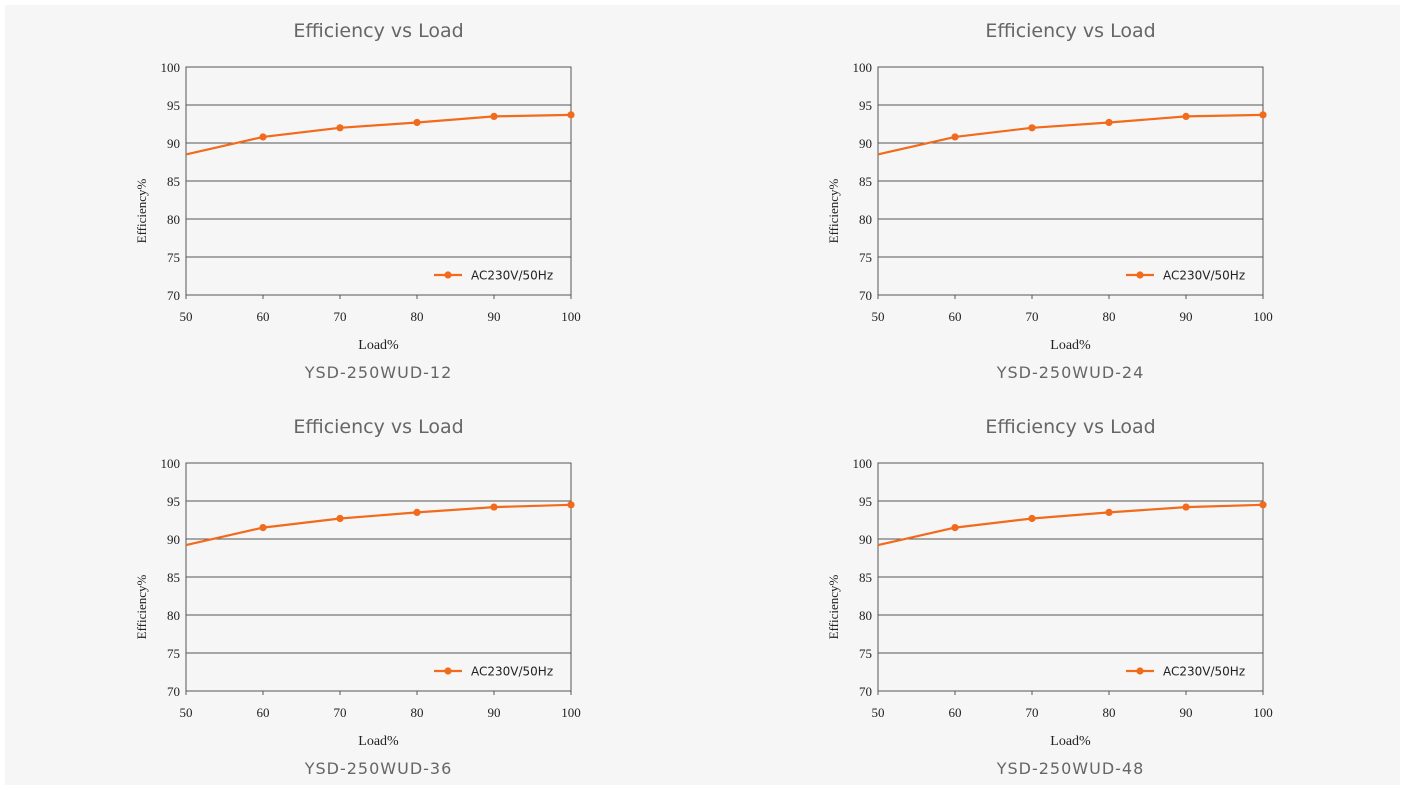 Image resolution: width=1405 pixels, height=790 pixels. What do you see at coordinates (378, 768) in the screenshot?
I see `chart-caption: YSD-250WUD-36` at bounding box center [378, 768].